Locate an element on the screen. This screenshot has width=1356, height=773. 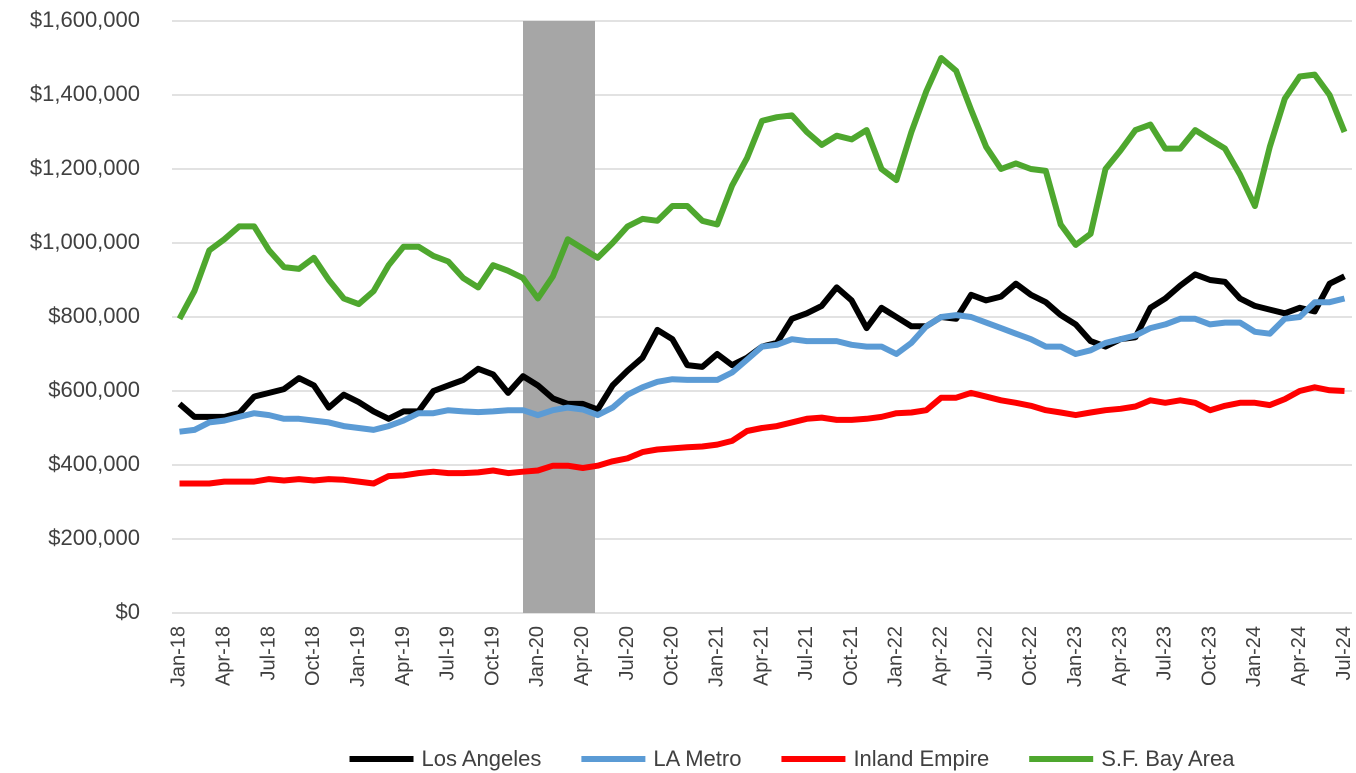
x-tick-label: Oct-18 is located at coordinates (313, 656).